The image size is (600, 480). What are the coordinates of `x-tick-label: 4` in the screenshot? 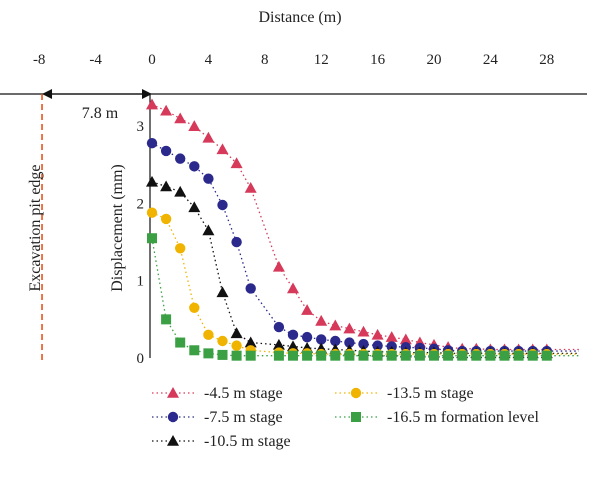 It's located at (209, 60).